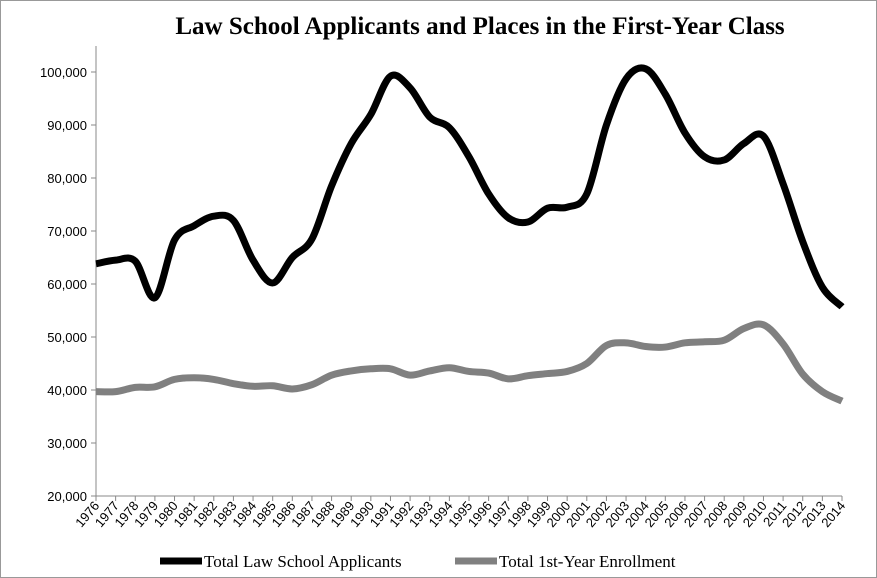  Describe the element at coordinates (67, 284) in the screenshot. I see `y-tick-label: 60,000` at that location.